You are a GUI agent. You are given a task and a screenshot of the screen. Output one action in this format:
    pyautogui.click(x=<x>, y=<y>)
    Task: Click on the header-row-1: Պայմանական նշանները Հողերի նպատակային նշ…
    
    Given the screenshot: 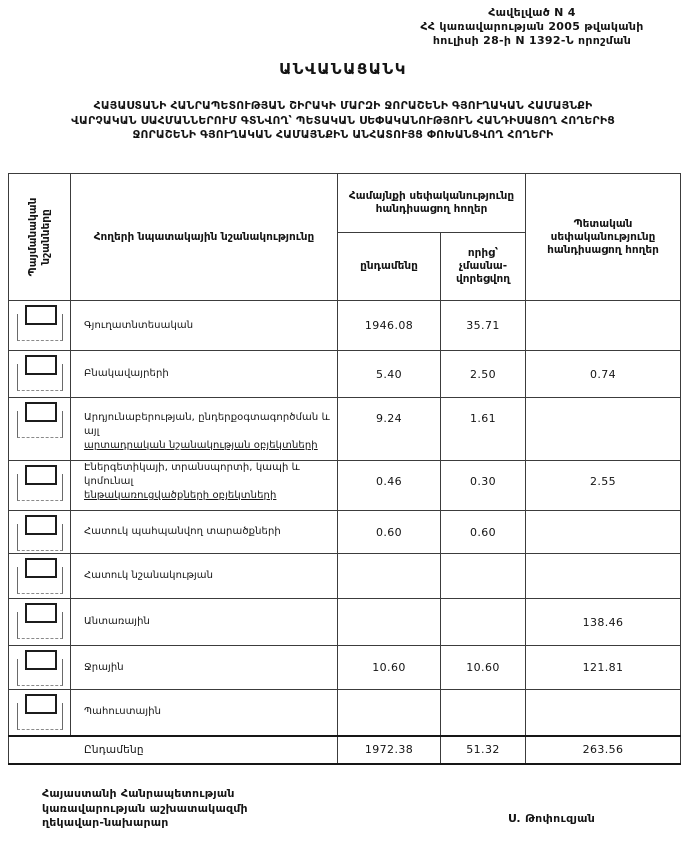 What is the action you would take?
    pyautogui.click(x=345, y=237)
    